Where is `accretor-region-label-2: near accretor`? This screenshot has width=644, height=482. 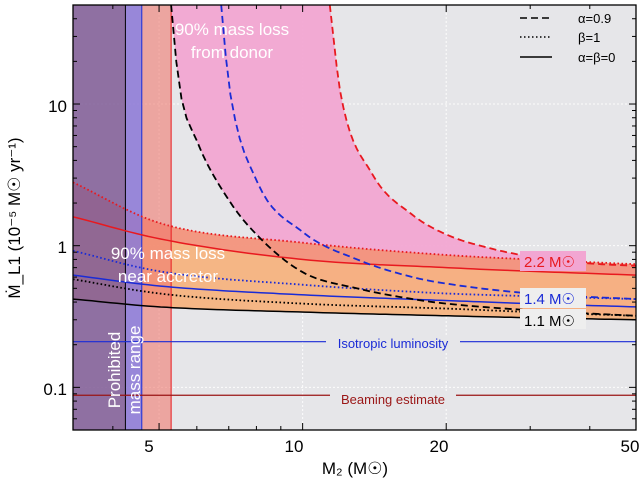
accretor-region-label-2: near accretor is located at coordinates (168, 276).